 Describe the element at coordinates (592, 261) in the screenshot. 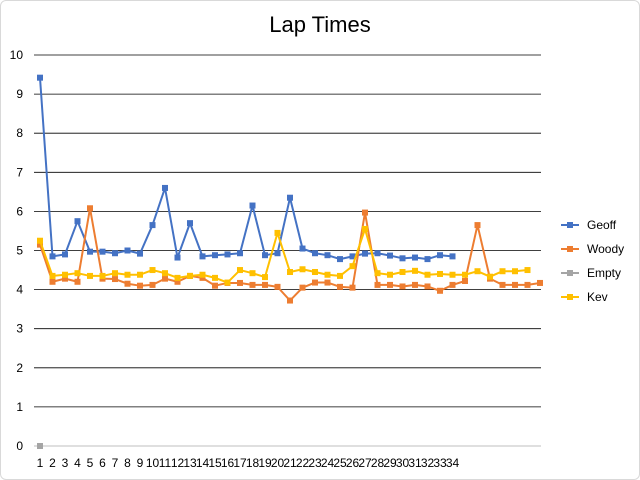

I see `legend: Geoff Woody Empty Kev` at that location.